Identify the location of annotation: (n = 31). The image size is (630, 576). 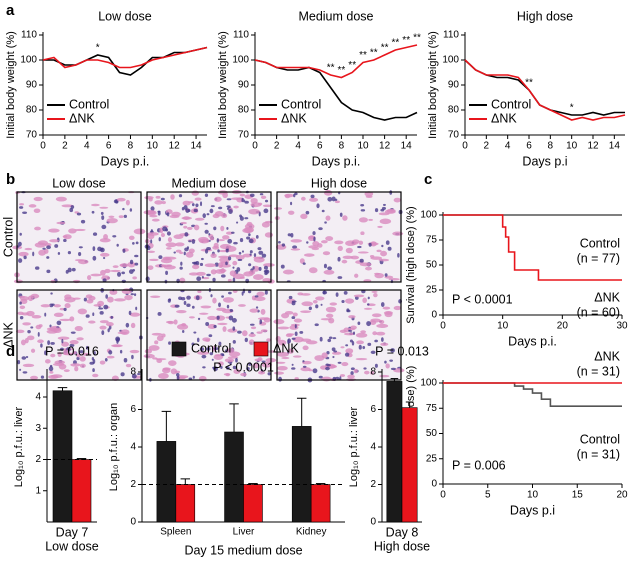
(598, 454).